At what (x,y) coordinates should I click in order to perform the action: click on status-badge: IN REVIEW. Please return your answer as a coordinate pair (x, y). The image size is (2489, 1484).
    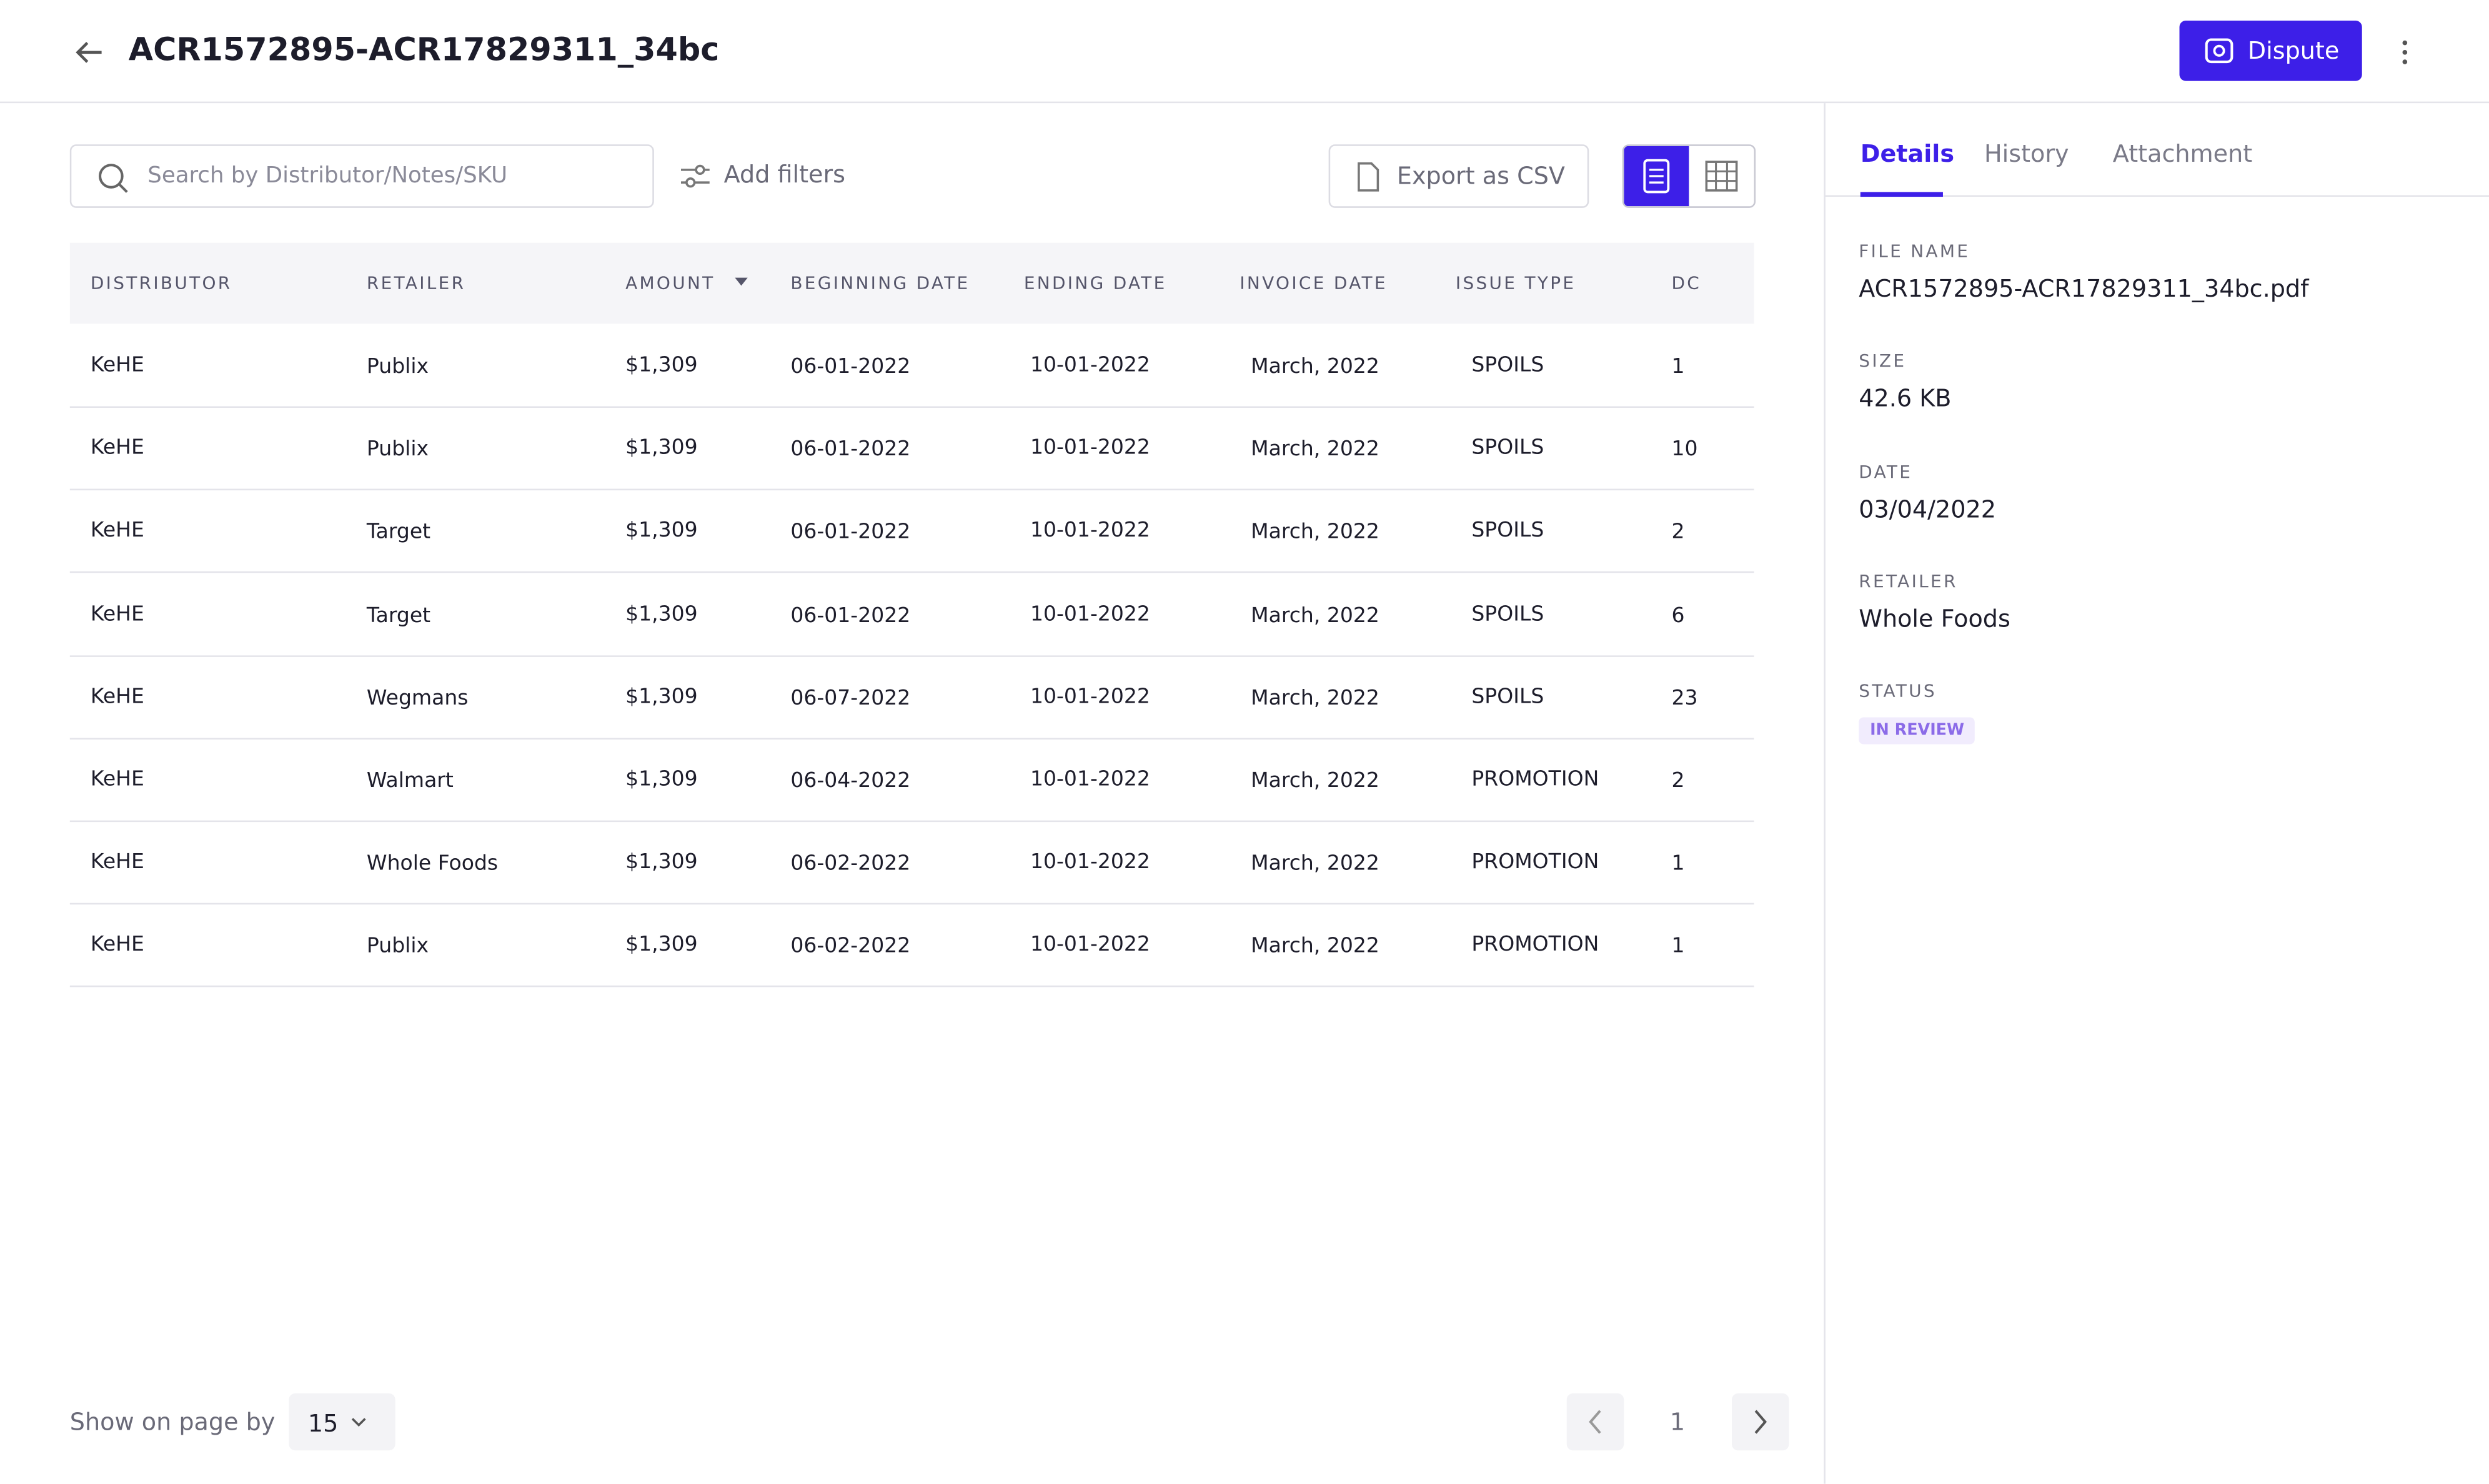
    Looking at the image, I should click on (1917, 730).